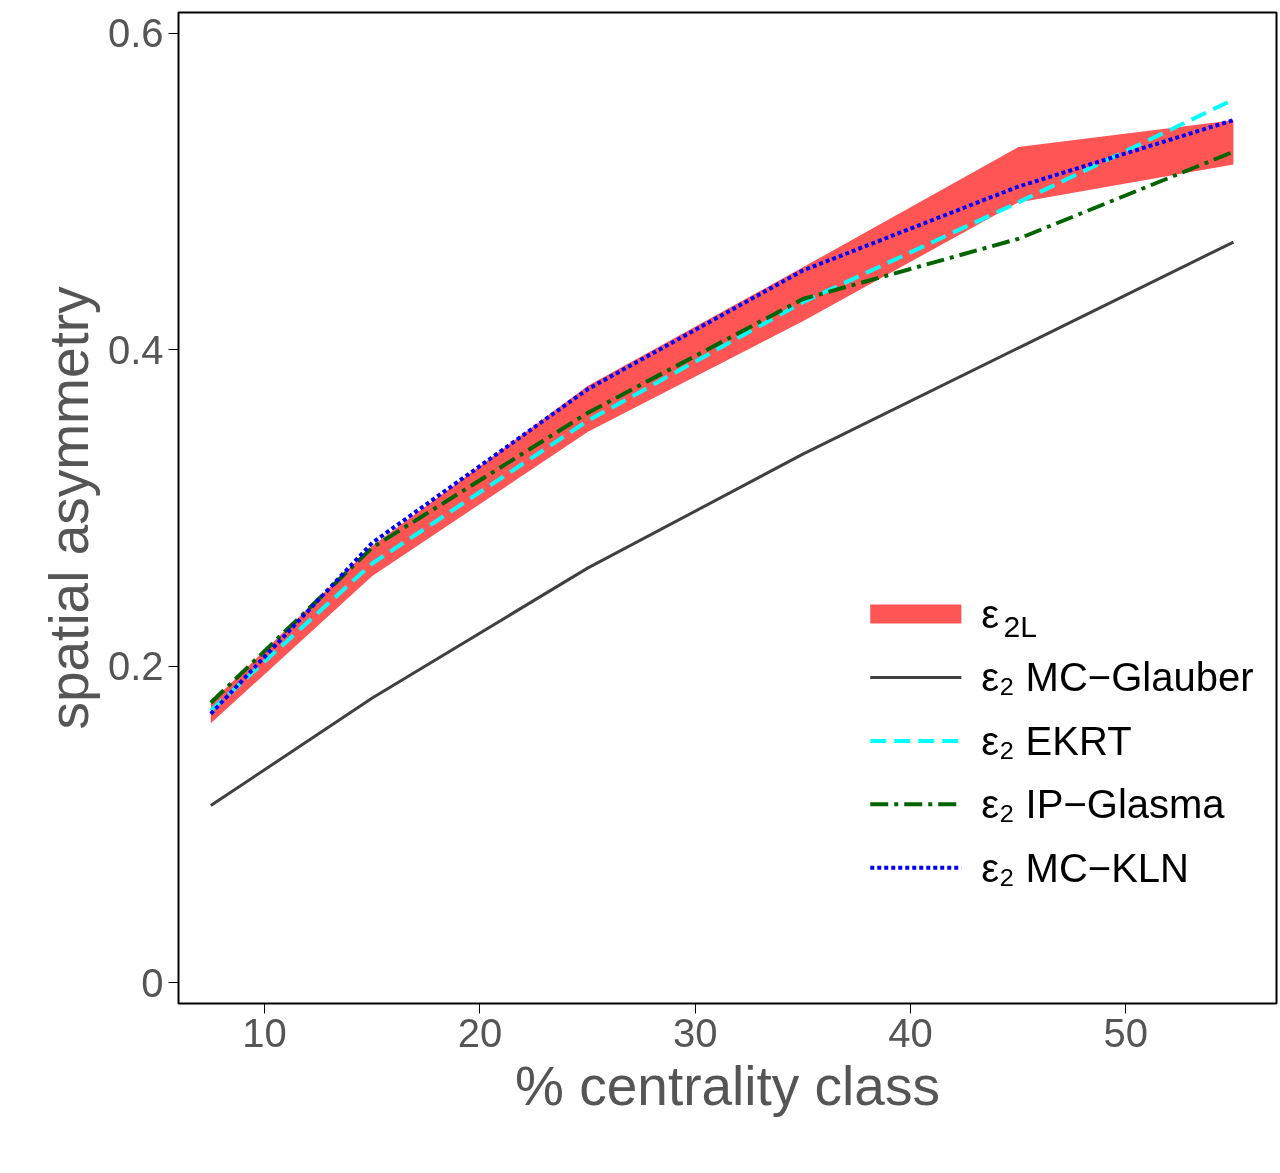 This screenshot has width=1280, height=1173. I want to click on x-tick-label: 40, so click(910, 1032).